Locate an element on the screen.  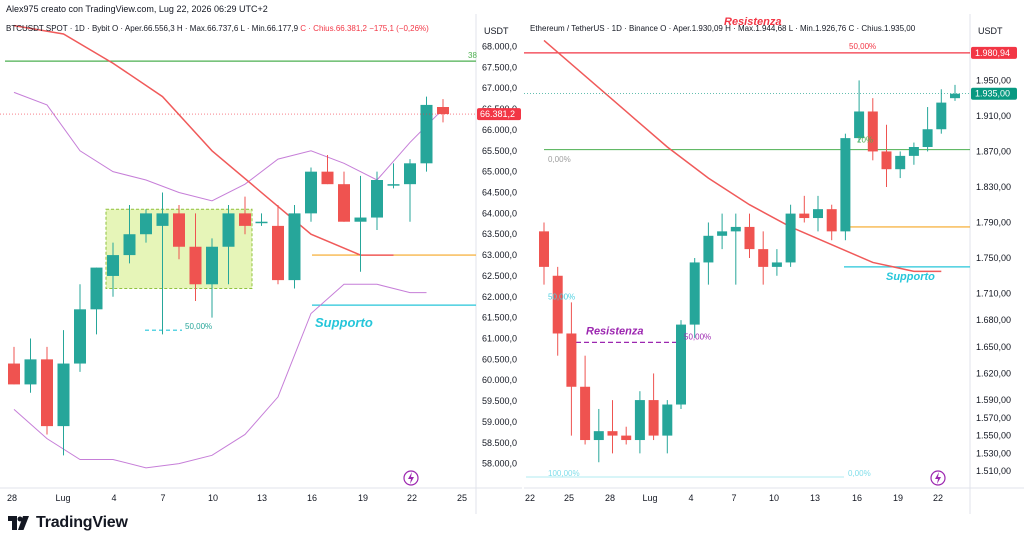
left-lightning-icon is located at coordinates (411, 478).